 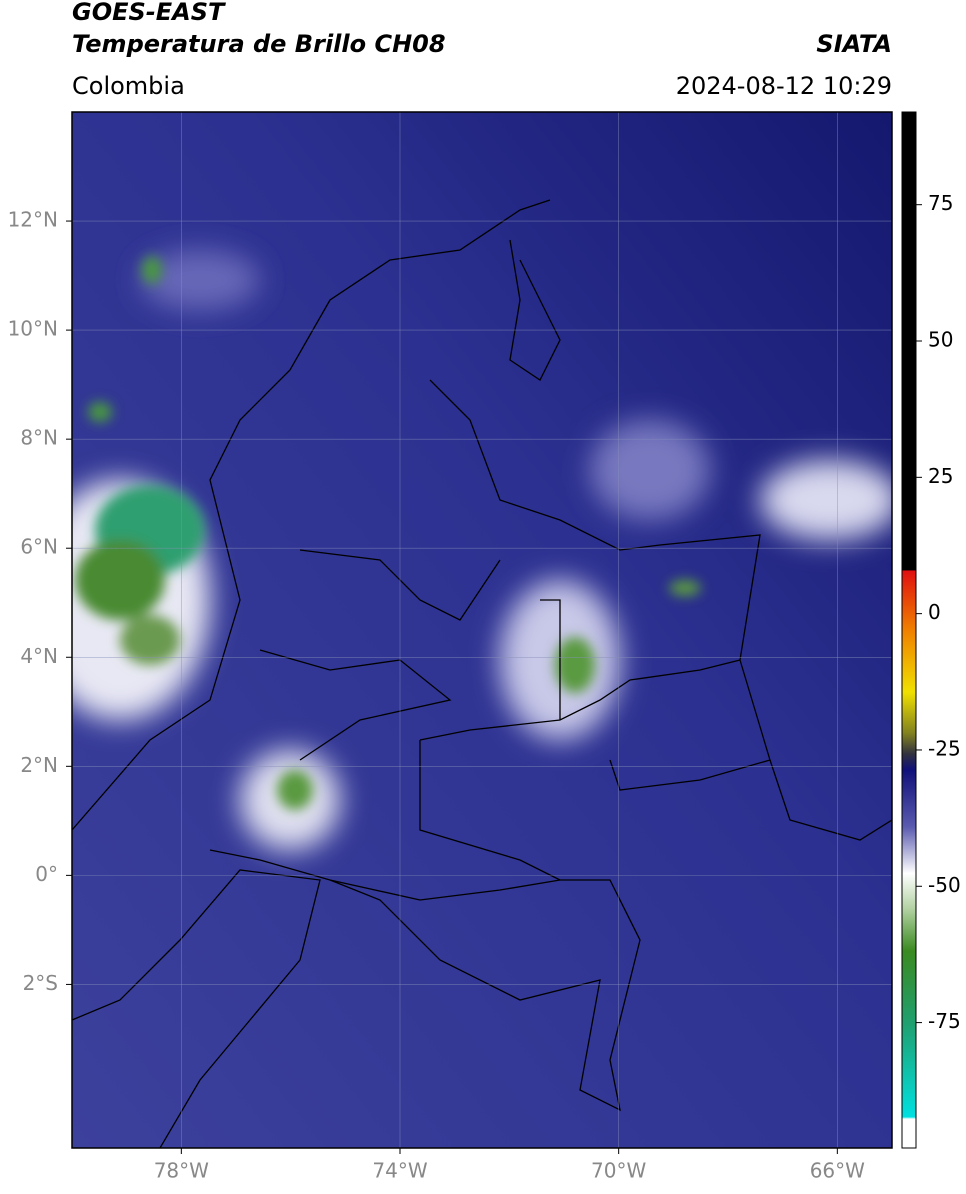 What do you see at coordinates (259, 44) in the screenshot?
I see `product: Temperatura de Brillo CH08` at bounding box center [259, 44].